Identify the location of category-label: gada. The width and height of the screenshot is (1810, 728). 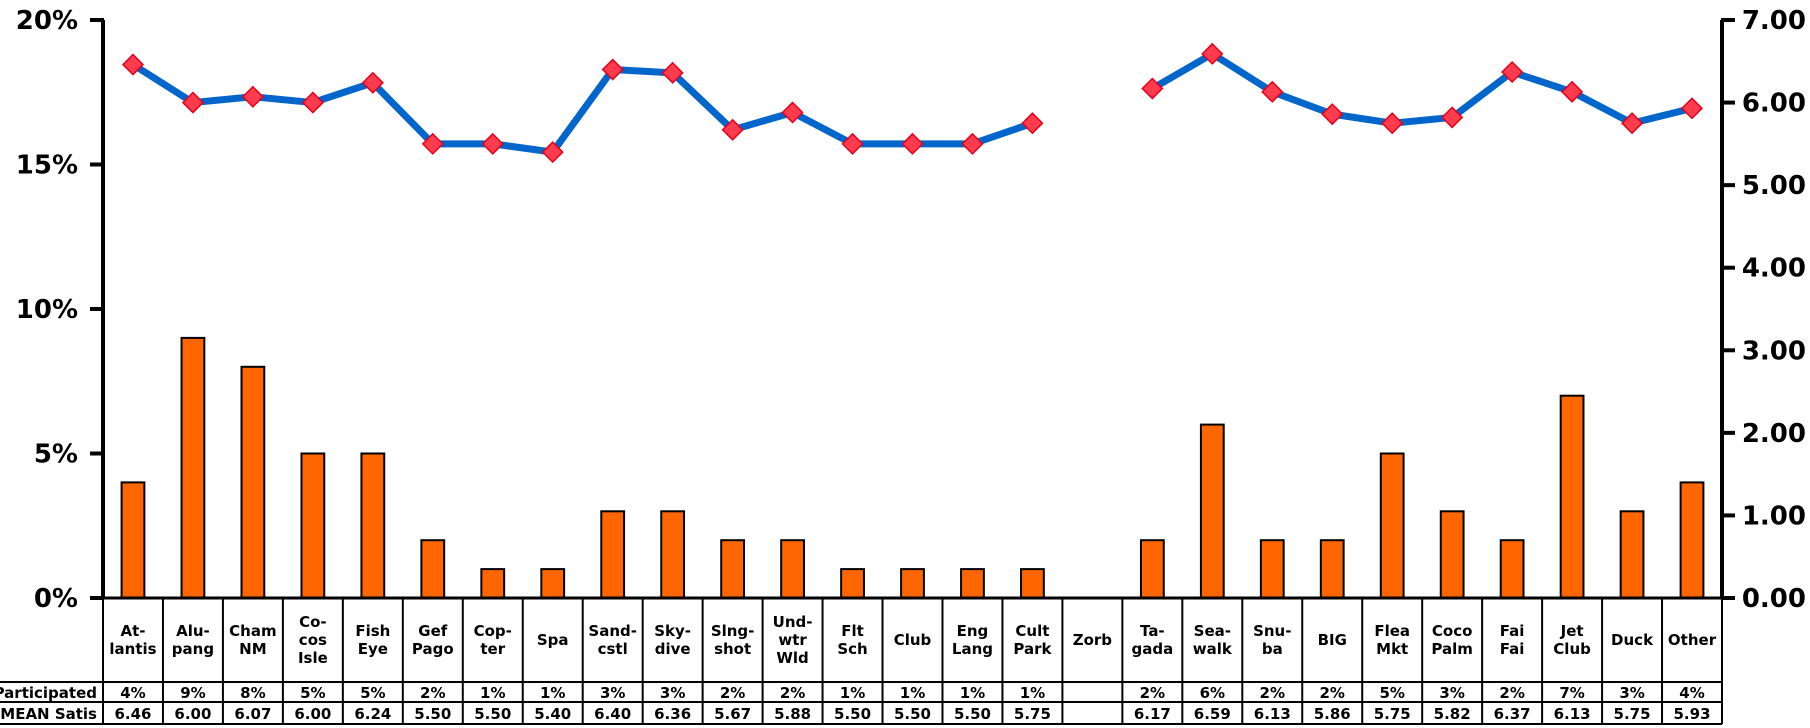
(1152, 649).